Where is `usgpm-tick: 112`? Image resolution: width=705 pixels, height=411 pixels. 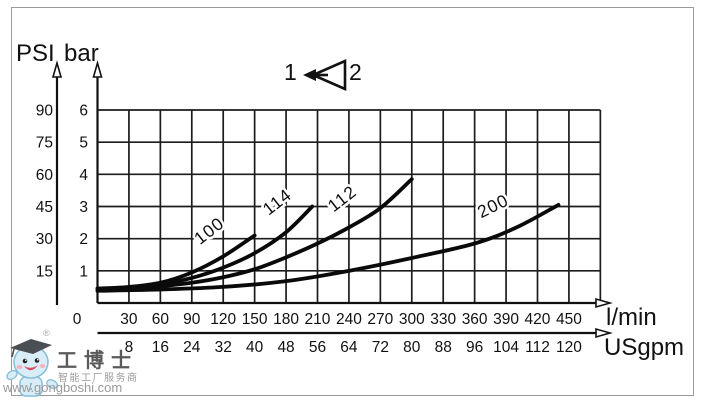 usgpm-tick: 112 is located at coordinates (537, 347).